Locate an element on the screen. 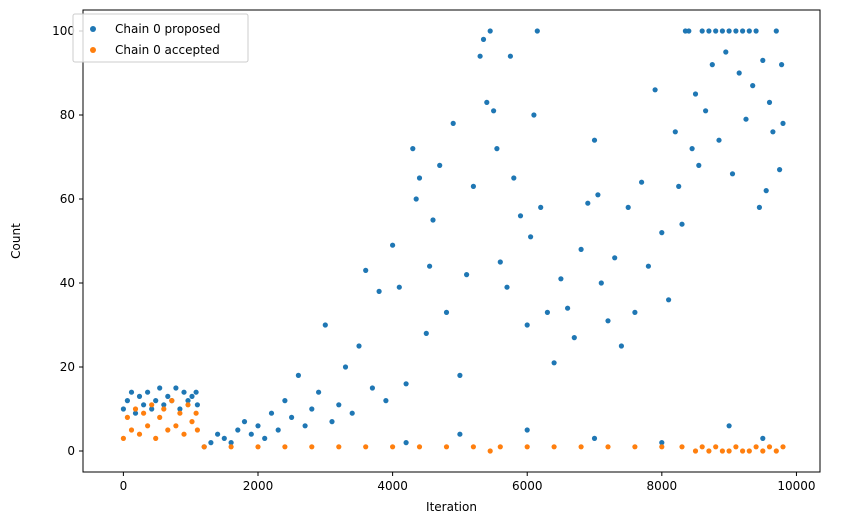  y-tick-label: 40 is located at coordinates (67, 283).